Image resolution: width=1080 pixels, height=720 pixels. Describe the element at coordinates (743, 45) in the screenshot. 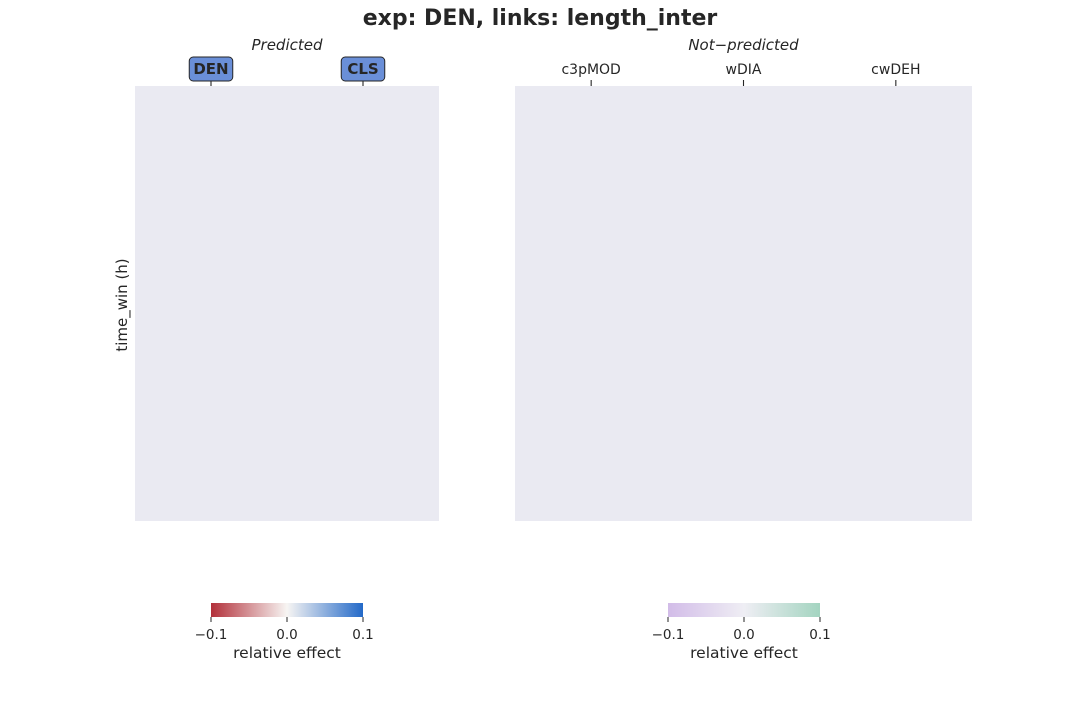

I see `panel-subtitle: Not−predicted` at that location.